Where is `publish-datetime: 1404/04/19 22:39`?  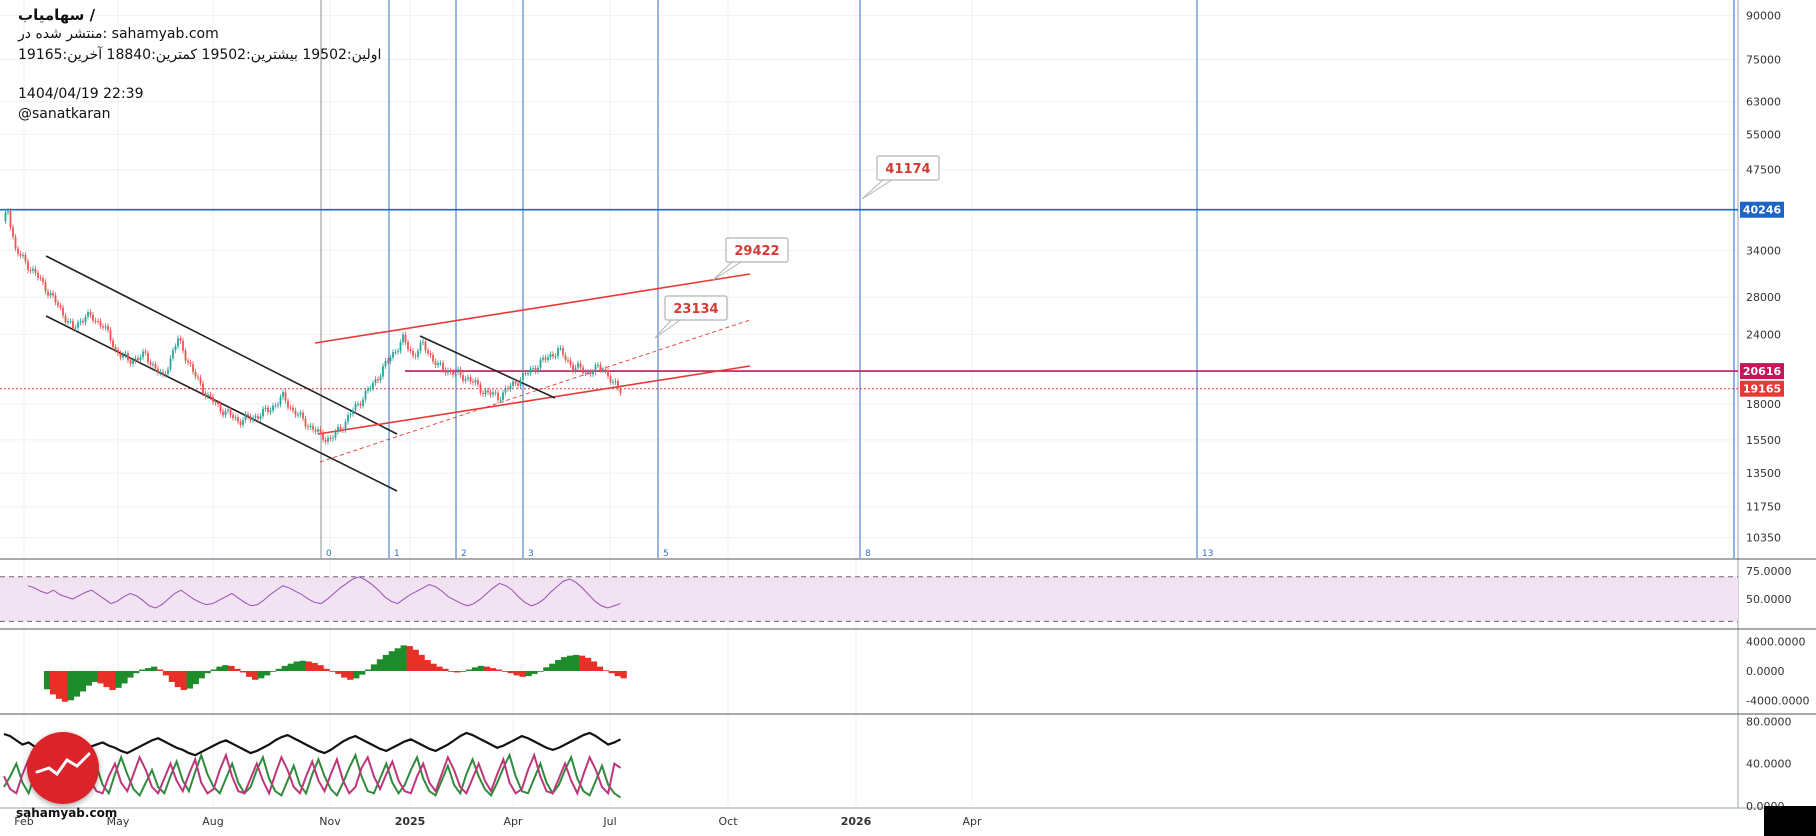 publish-datetime: 1404/04/19 22:39 is located at coordinates (81, 94).